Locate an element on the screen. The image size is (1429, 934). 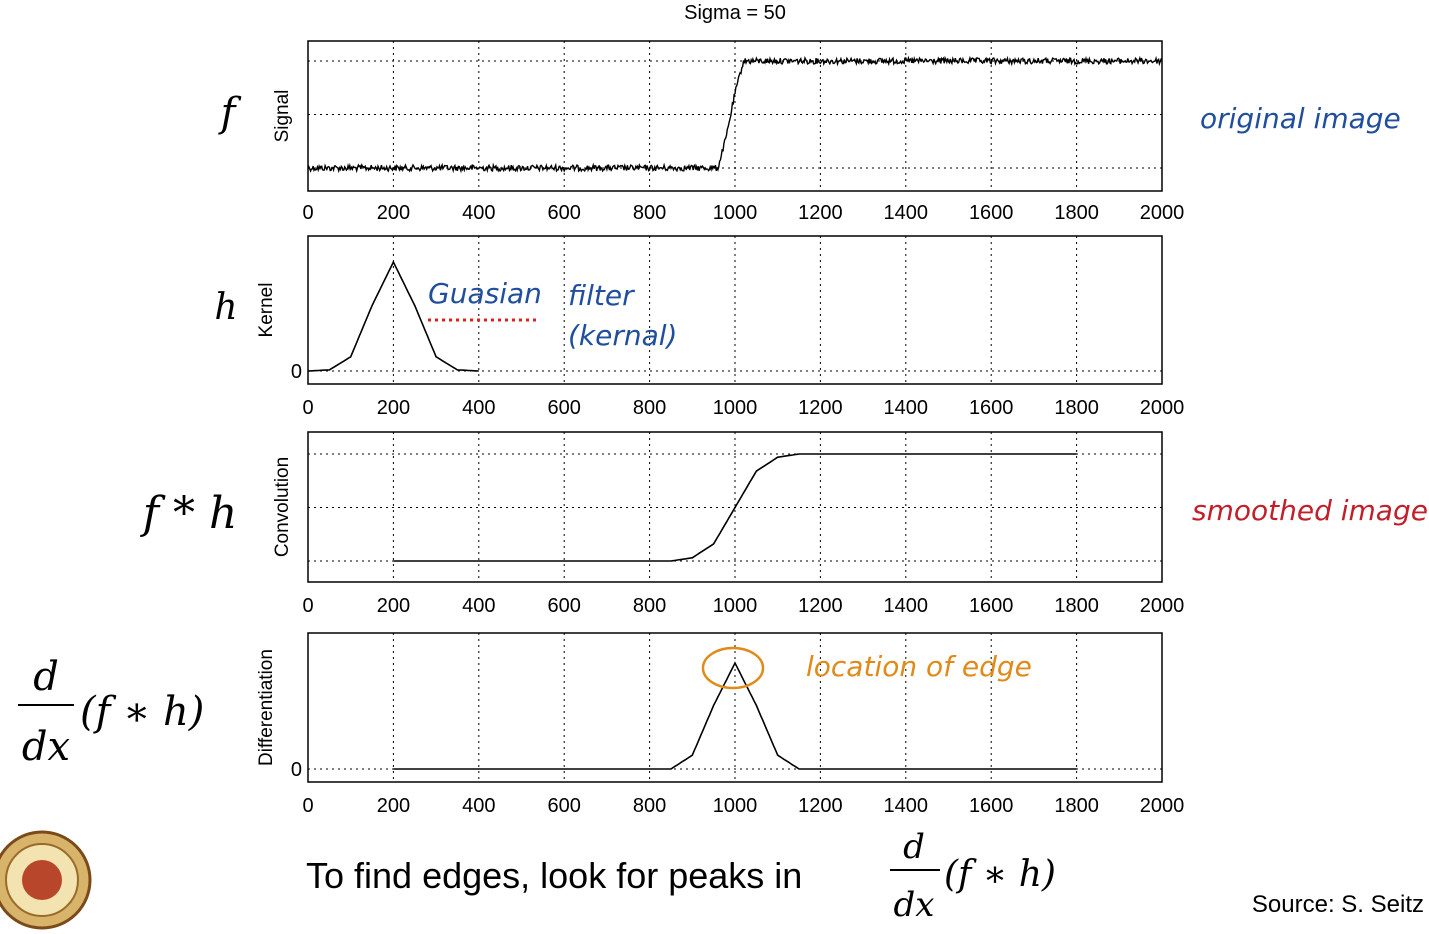
y-axis-label: Signal is located at coordinates (282, 116).